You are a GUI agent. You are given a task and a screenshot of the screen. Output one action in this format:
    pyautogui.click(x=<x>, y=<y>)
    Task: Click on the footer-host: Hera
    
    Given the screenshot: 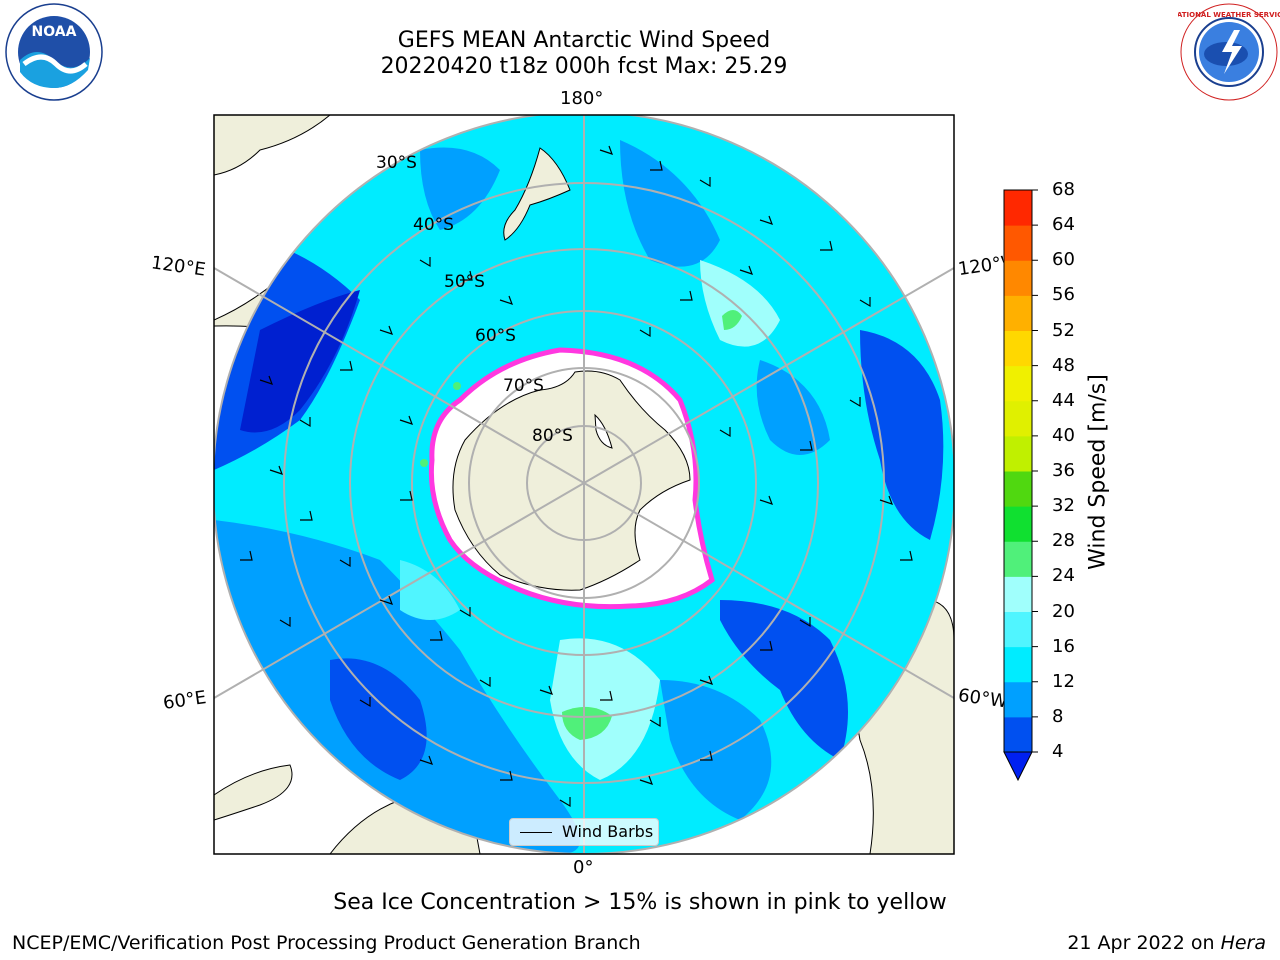 What is the action you would take?
    pyautogui.click(x=1243, y=943)
    